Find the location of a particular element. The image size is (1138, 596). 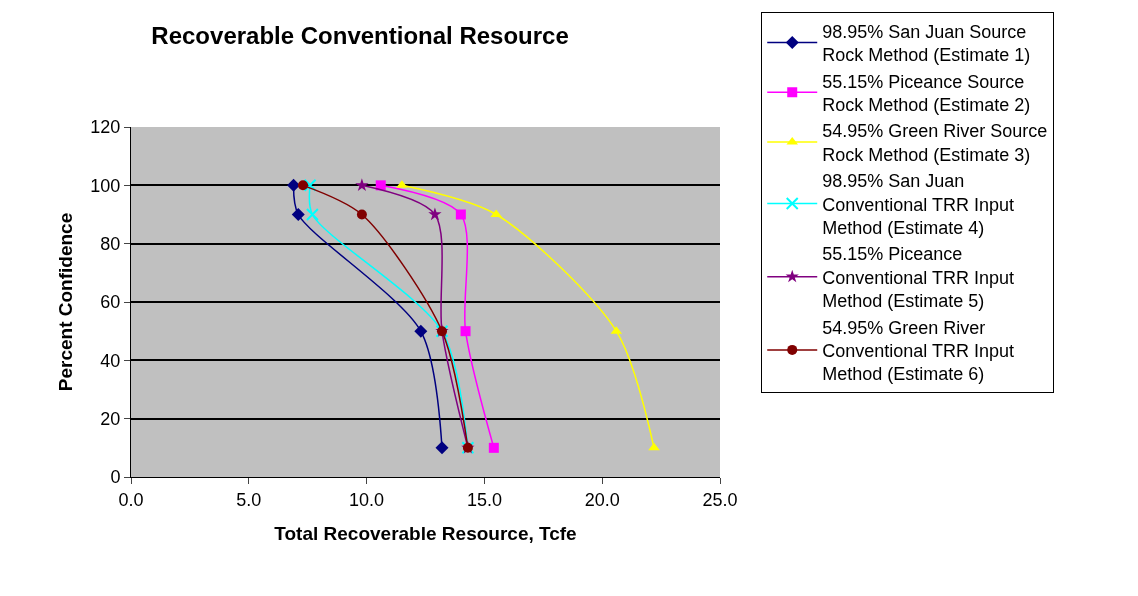

x-tick-label: 0.0 is located at coordinates (131, 499).